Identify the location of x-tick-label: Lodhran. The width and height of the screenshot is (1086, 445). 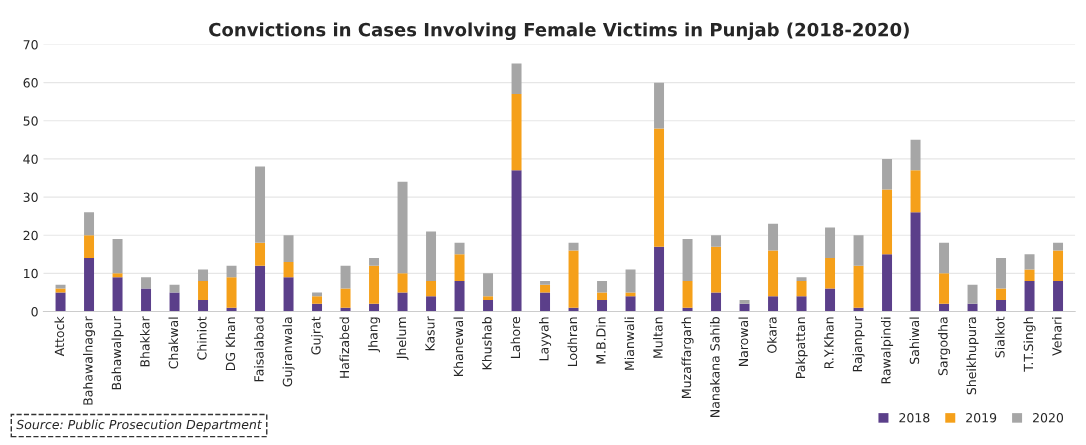
(572, 342).